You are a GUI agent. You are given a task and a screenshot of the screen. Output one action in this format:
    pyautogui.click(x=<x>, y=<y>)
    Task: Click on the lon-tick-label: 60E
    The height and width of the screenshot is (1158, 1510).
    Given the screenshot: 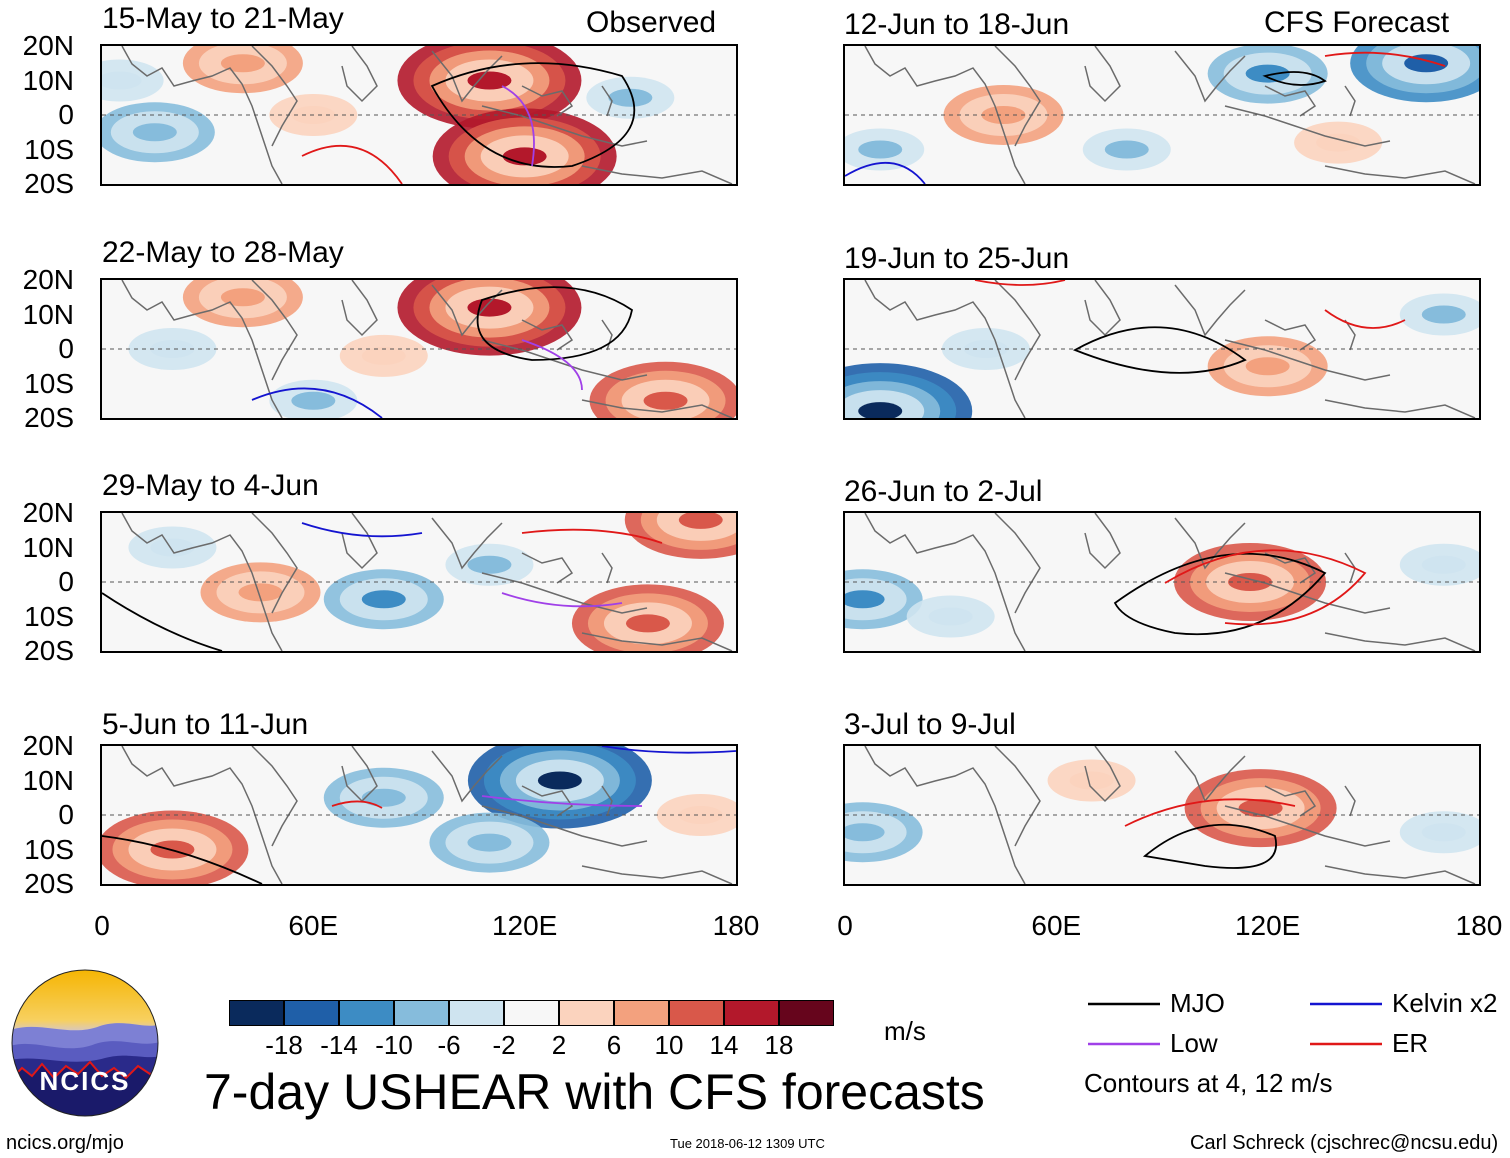 What is the action you would take?
    pyautogui.click(x=1056, y=925)
    